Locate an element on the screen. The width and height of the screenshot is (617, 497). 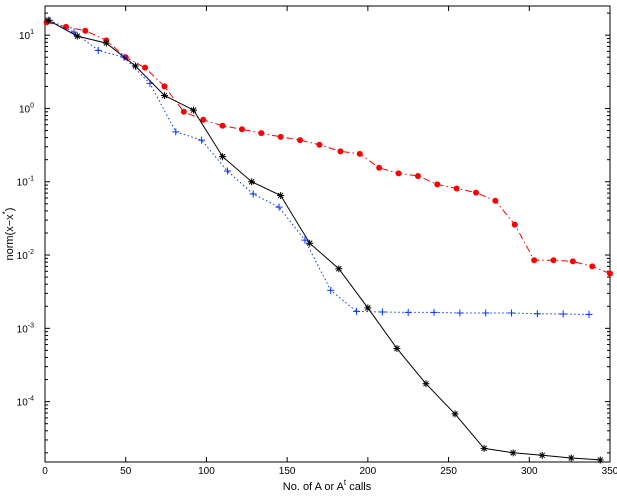
x-tick-label: 50 is located at coordinates (126, 471).